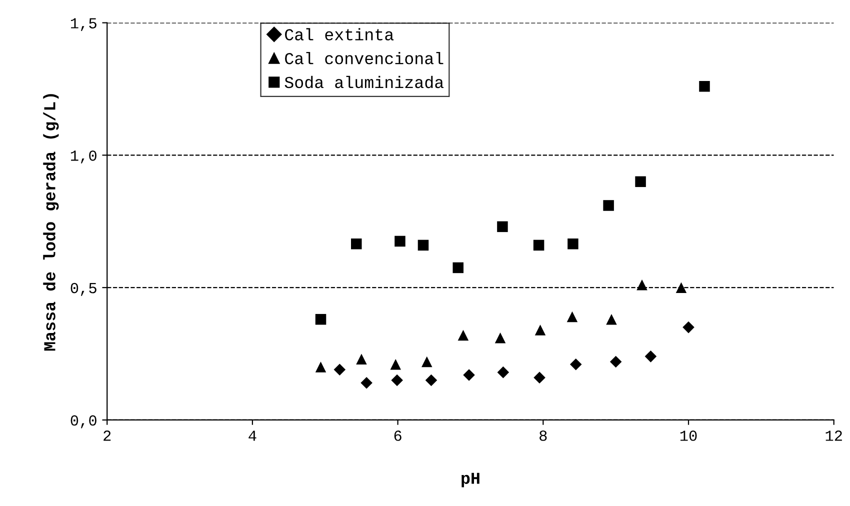  What do you see at coordinates (471, 480) in the screenshot?
I see `x-axis-title: pH` at bounding box center [471, 480].